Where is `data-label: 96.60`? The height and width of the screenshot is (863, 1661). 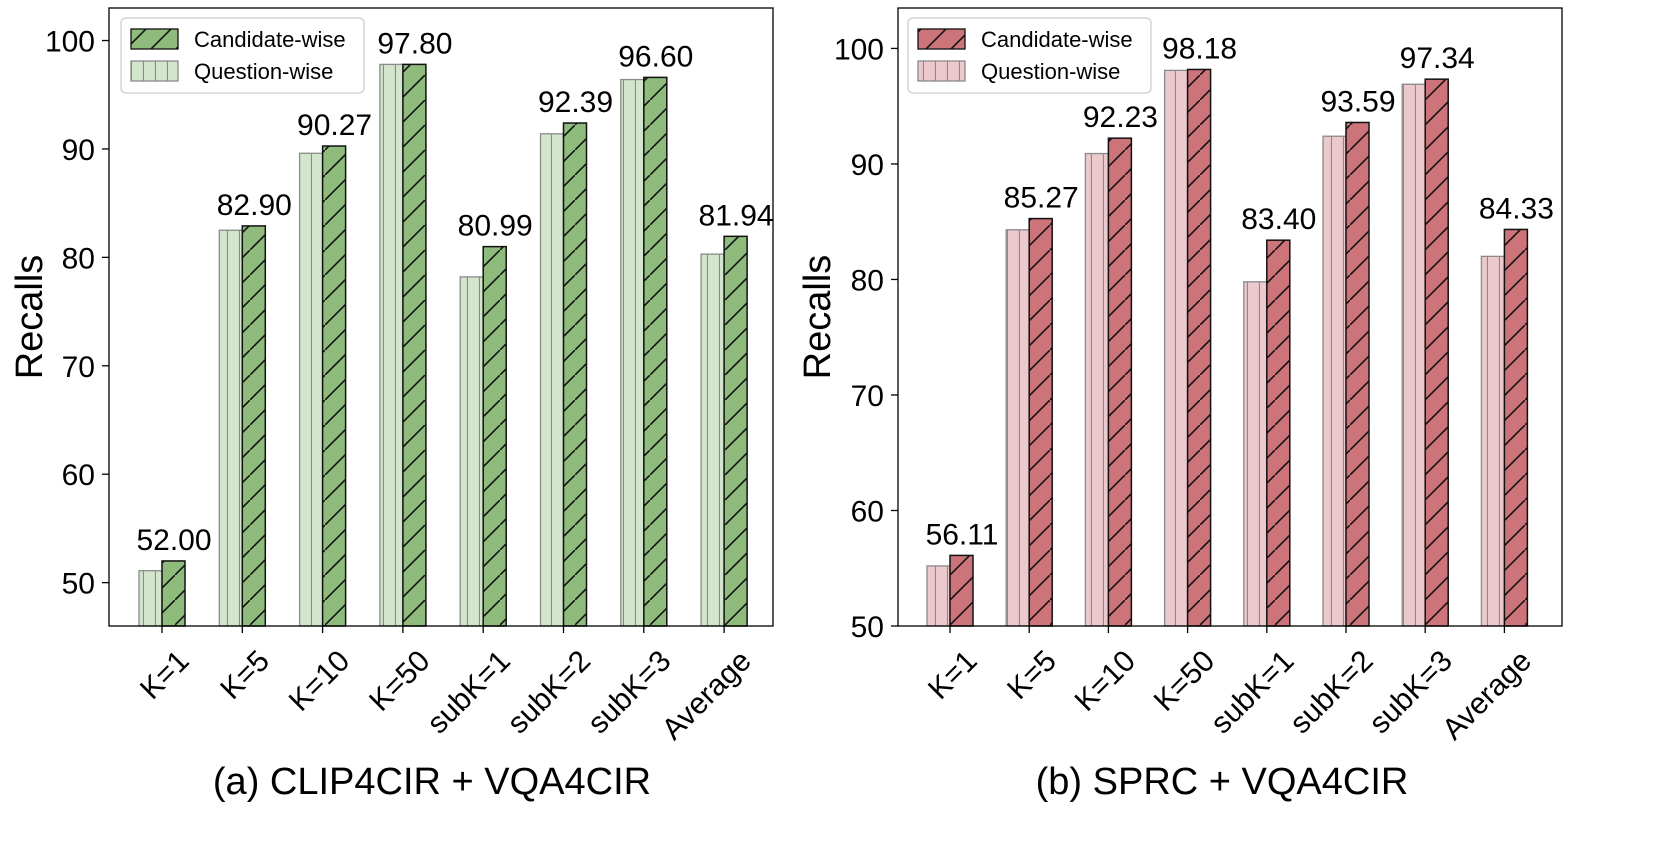 data-label: 96.60 is located at coordinates (655, 56).